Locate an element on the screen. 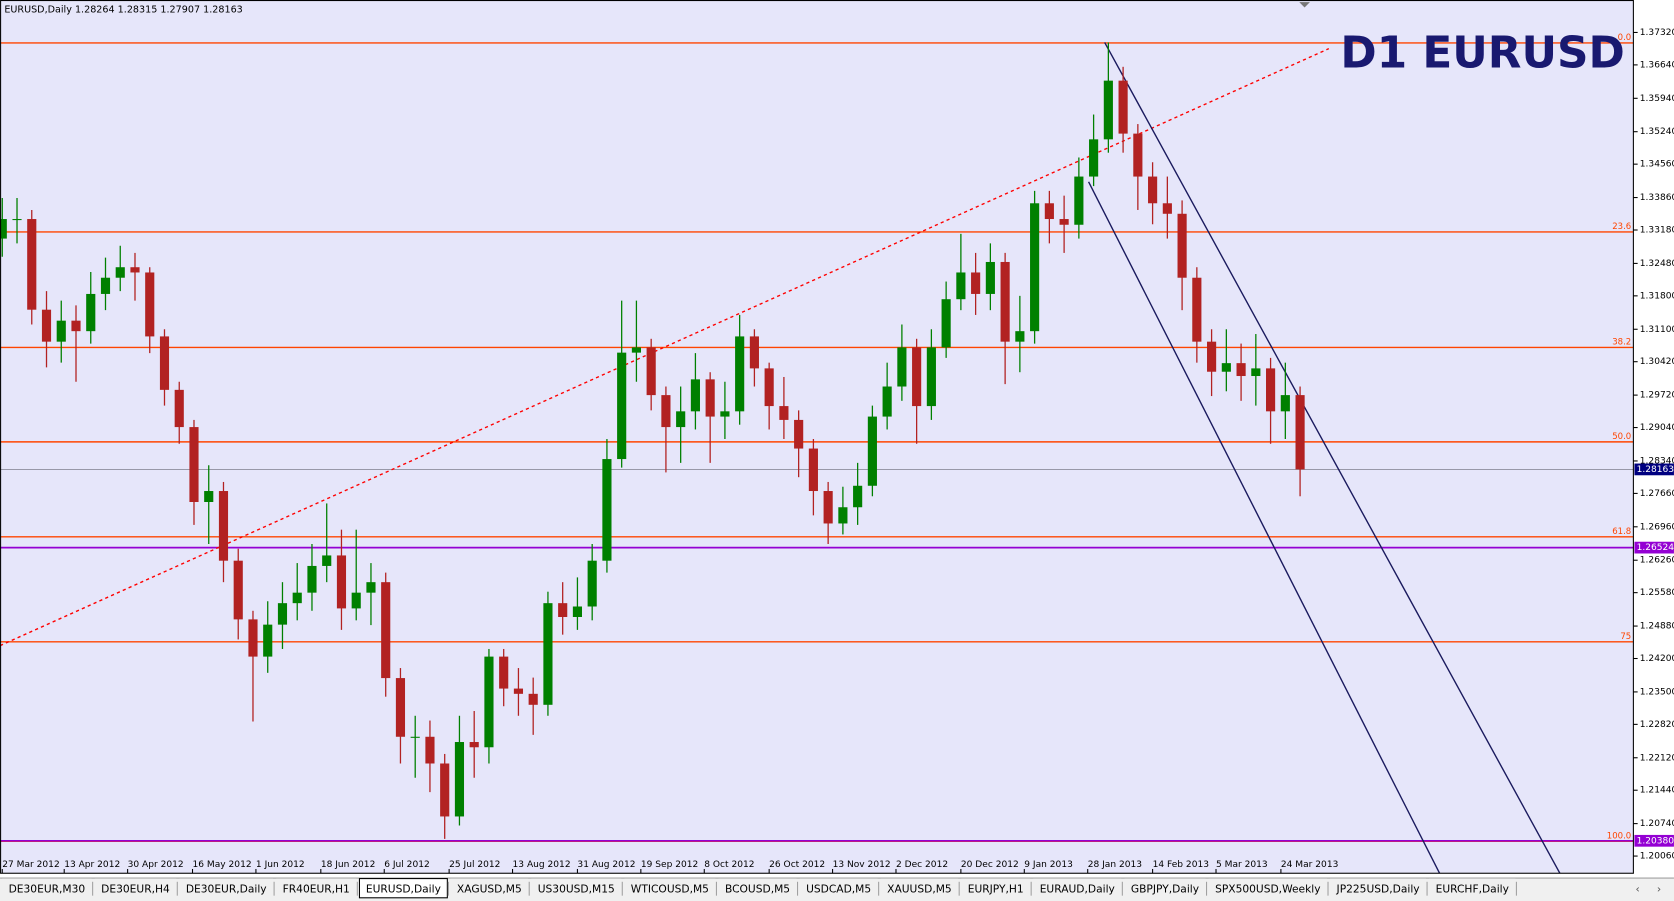 This screenshot has height=901, width=1674. tab-label: FR40EUR,H1 is located at coordinates (316, 888).